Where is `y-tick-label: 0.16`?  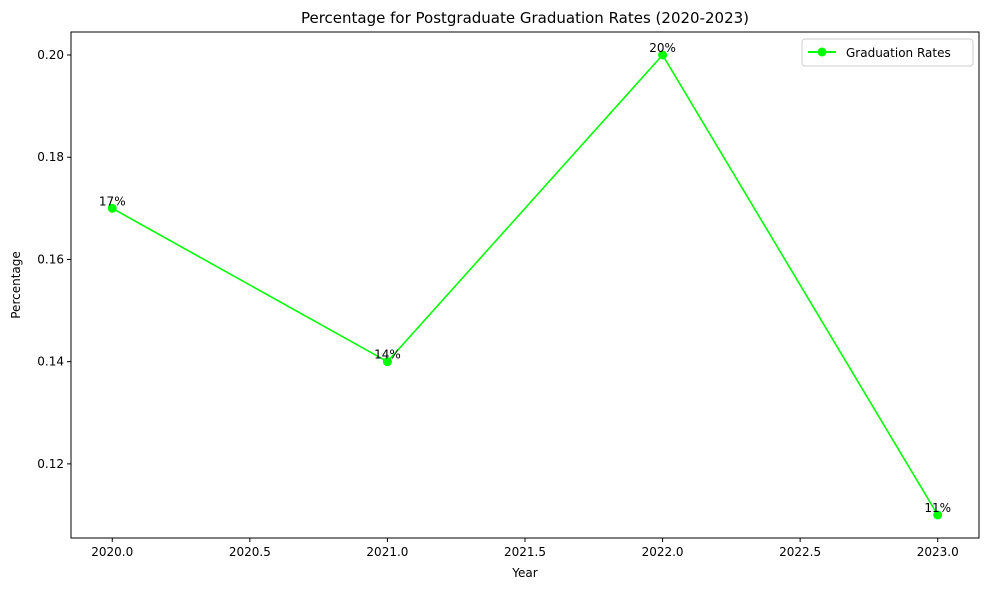 y-tick-label: 0.16 is located at coordinates (50, 259).